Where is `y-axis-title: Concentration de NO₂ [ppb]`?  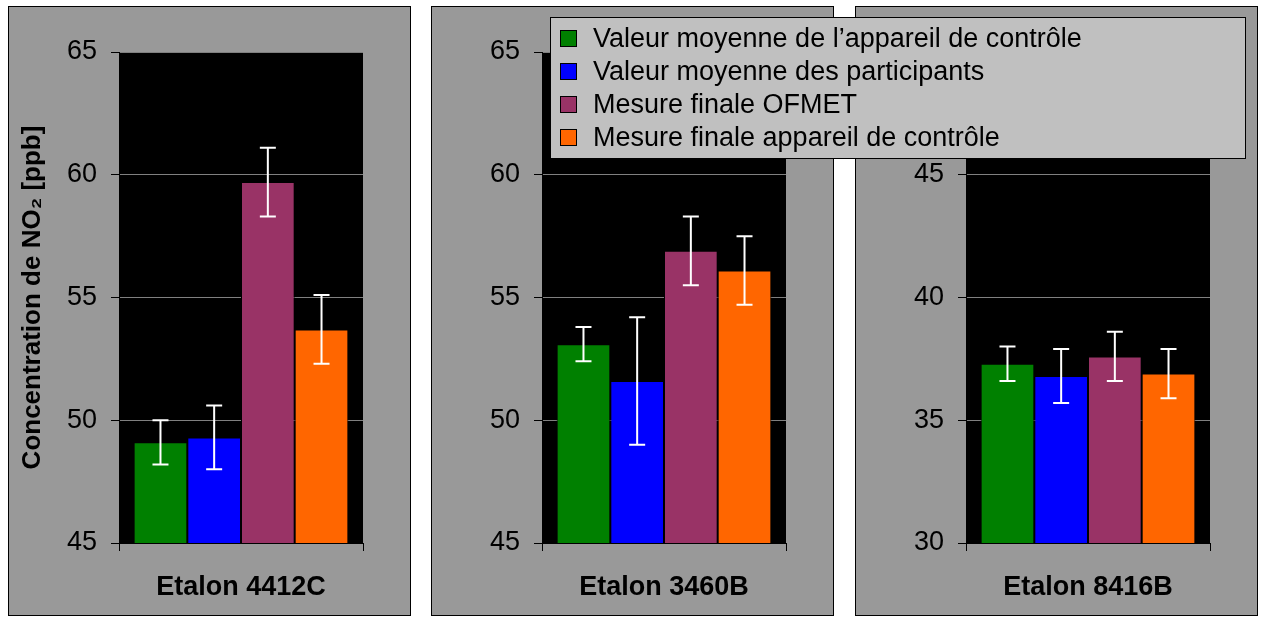
y-axis-title: Concentration de NO₂ [ppb] is located at coordinates (30, 297).